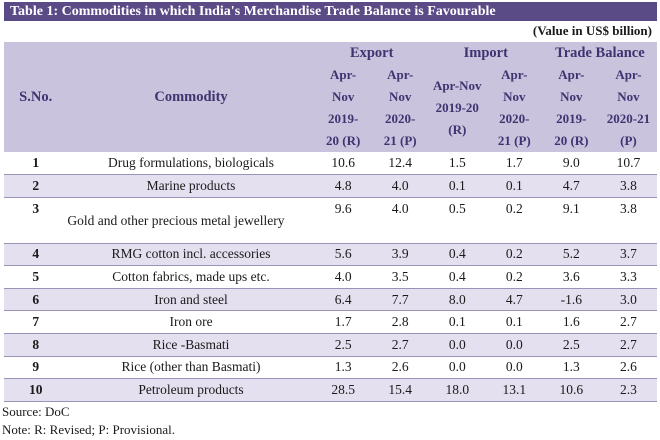  What do you see at coordinates (571, 254) in the screenshot?
I see `cell-value: 5.2` at bounding box center [571, 254].